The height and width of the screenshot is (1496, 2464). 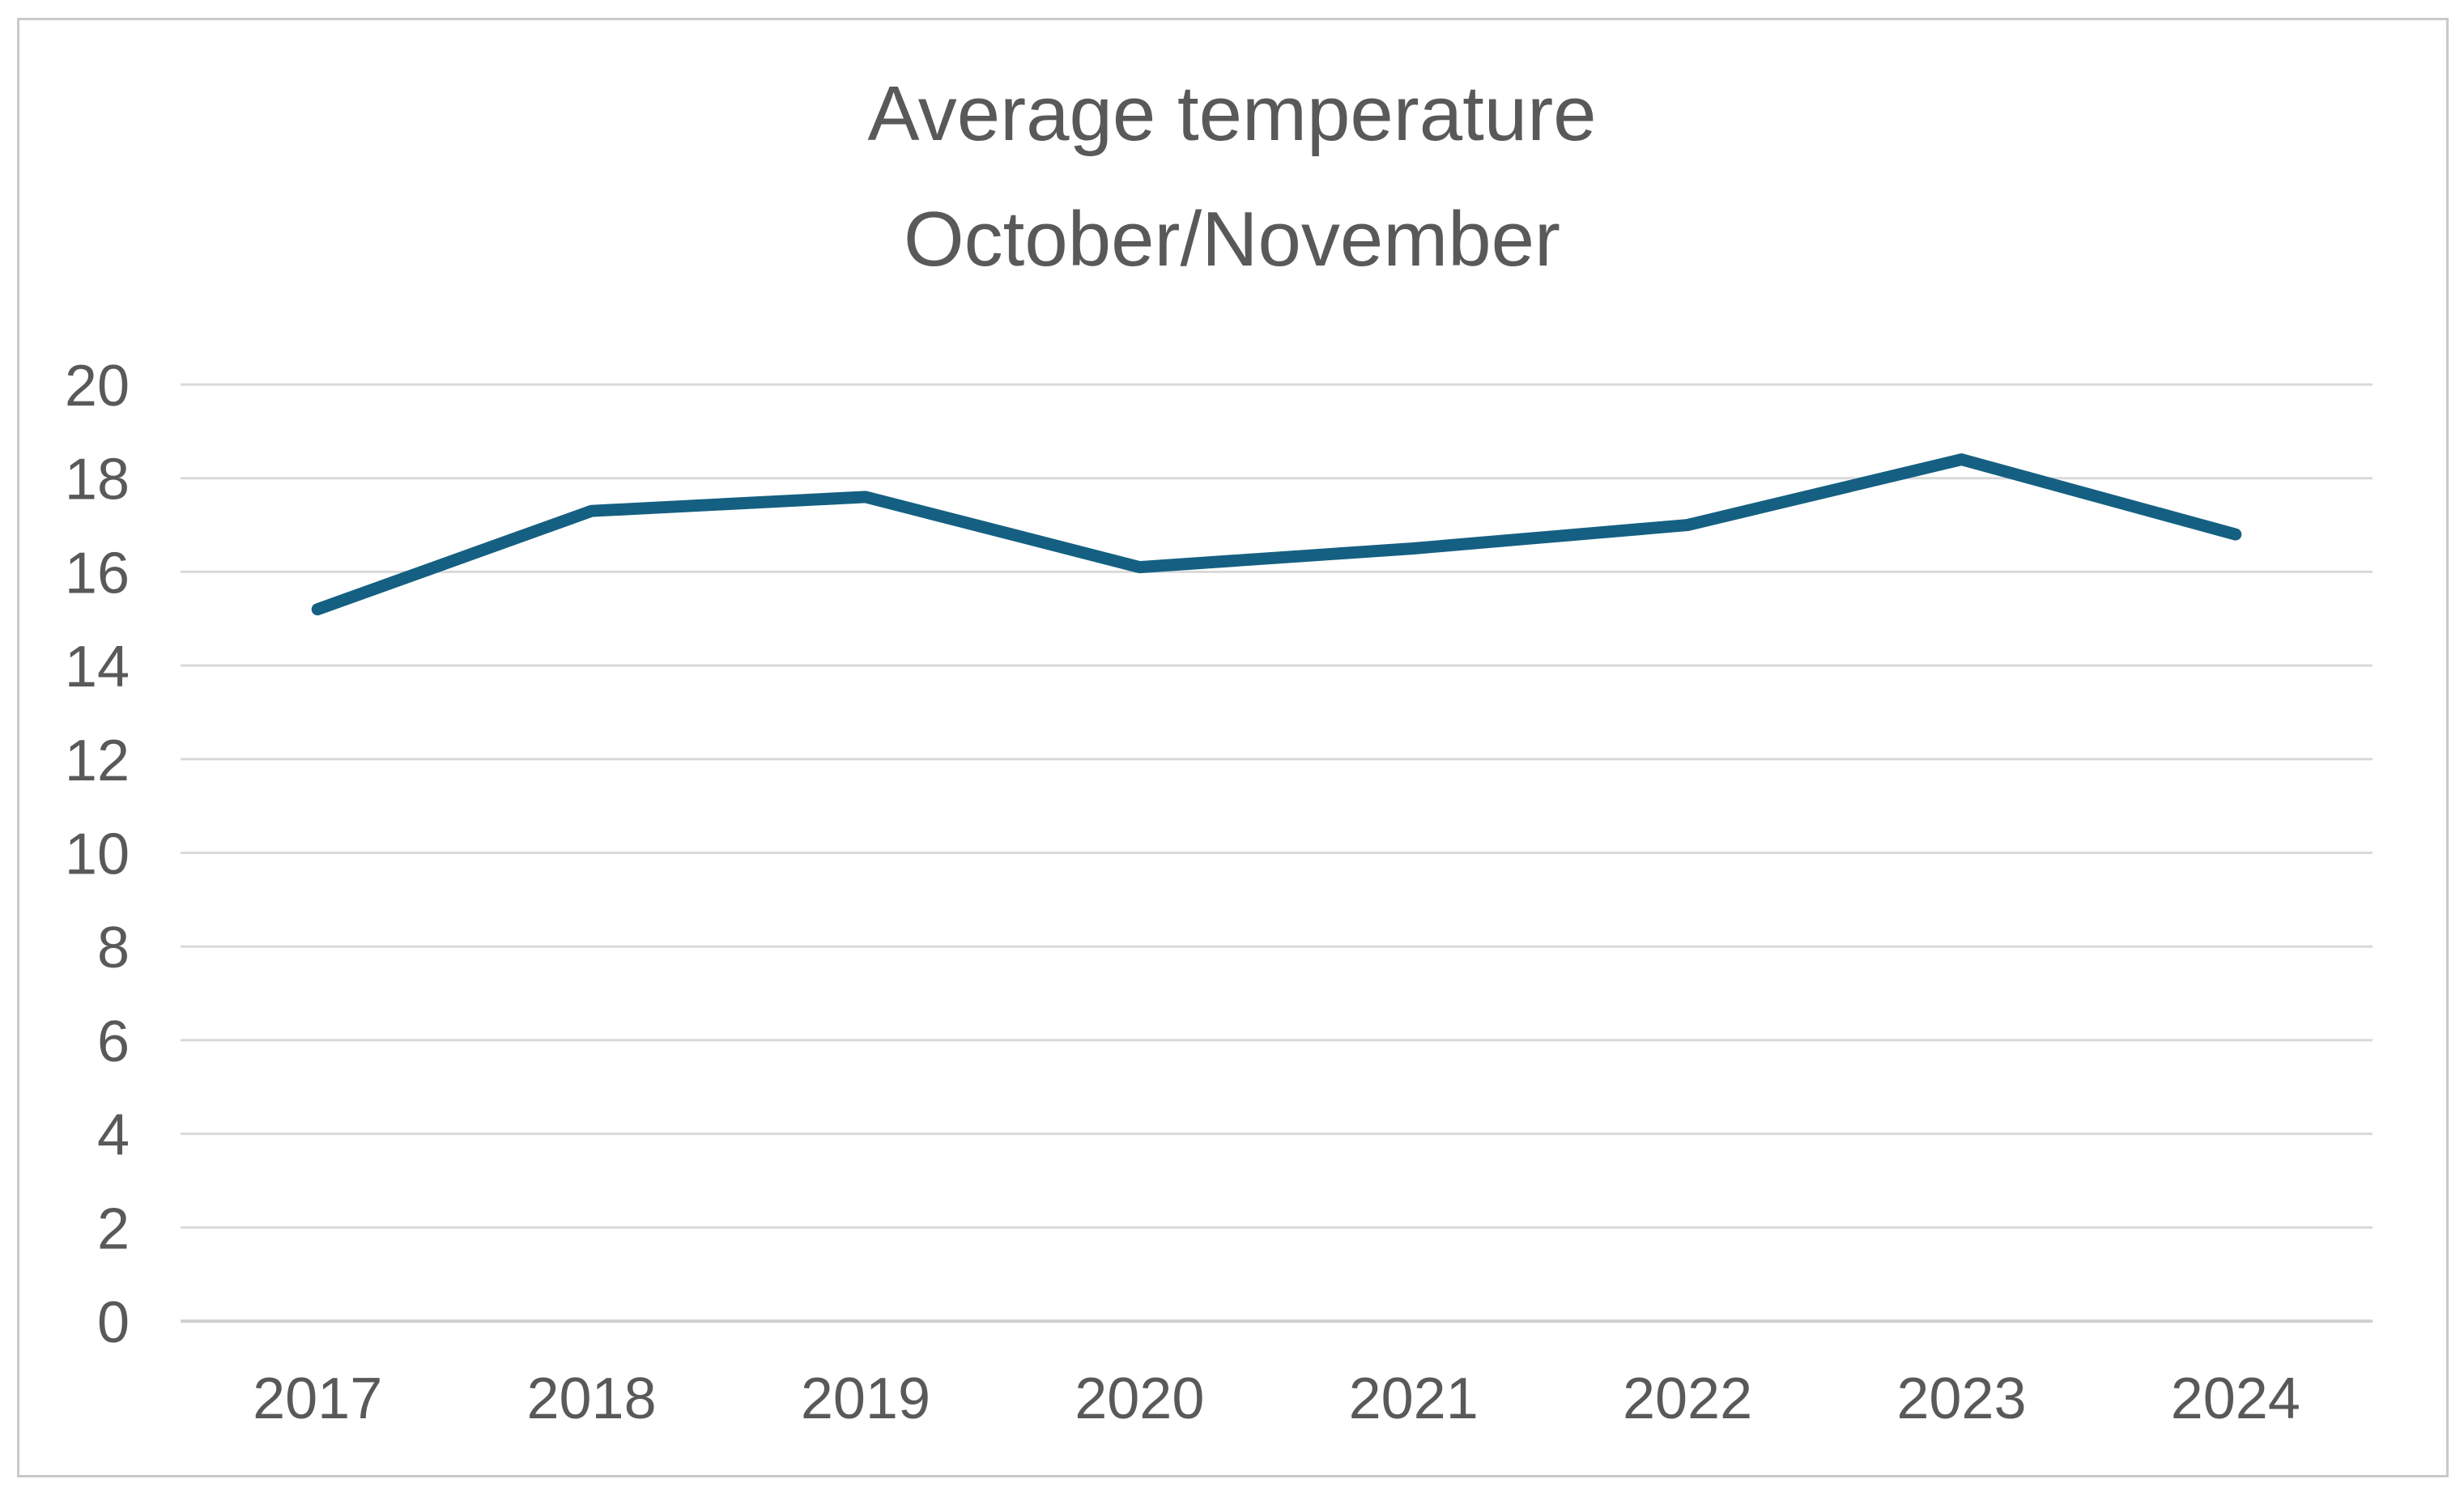 What do you see at coordinates (97, 854) in the screenshot?
I see `y-axis-tick-label: 10` at bounding box center [97, 854].